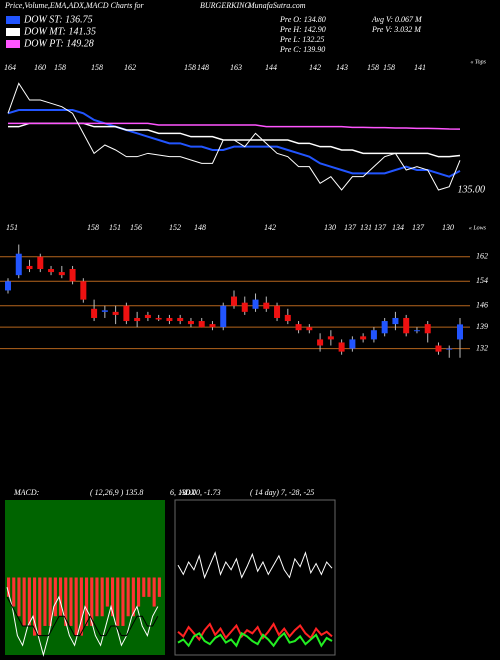 The width and height of the screenshot is (500, 660). I want to click on adx-params: ( 14 day) 7, -28, -25, so click(282, 492).